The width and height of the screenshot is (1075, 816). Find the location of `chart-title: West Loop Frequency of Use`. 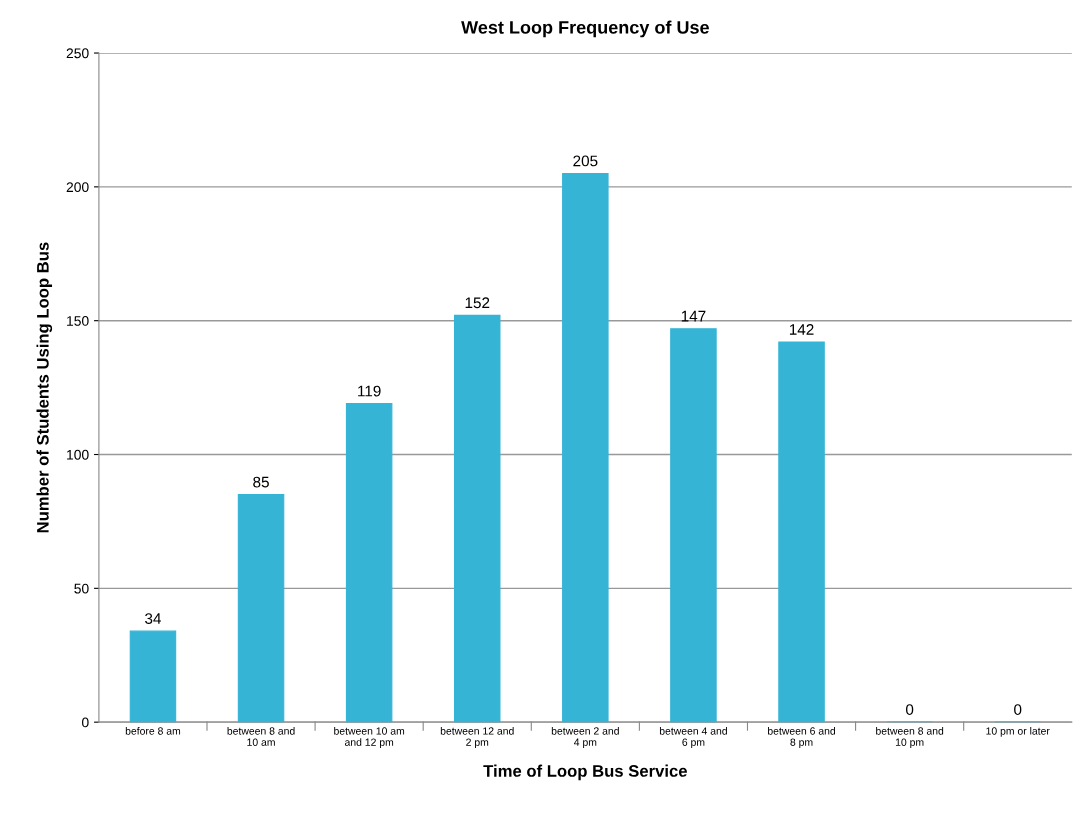

chart-title: West Loop Frequency of Use is located at coordinates (585, 29).